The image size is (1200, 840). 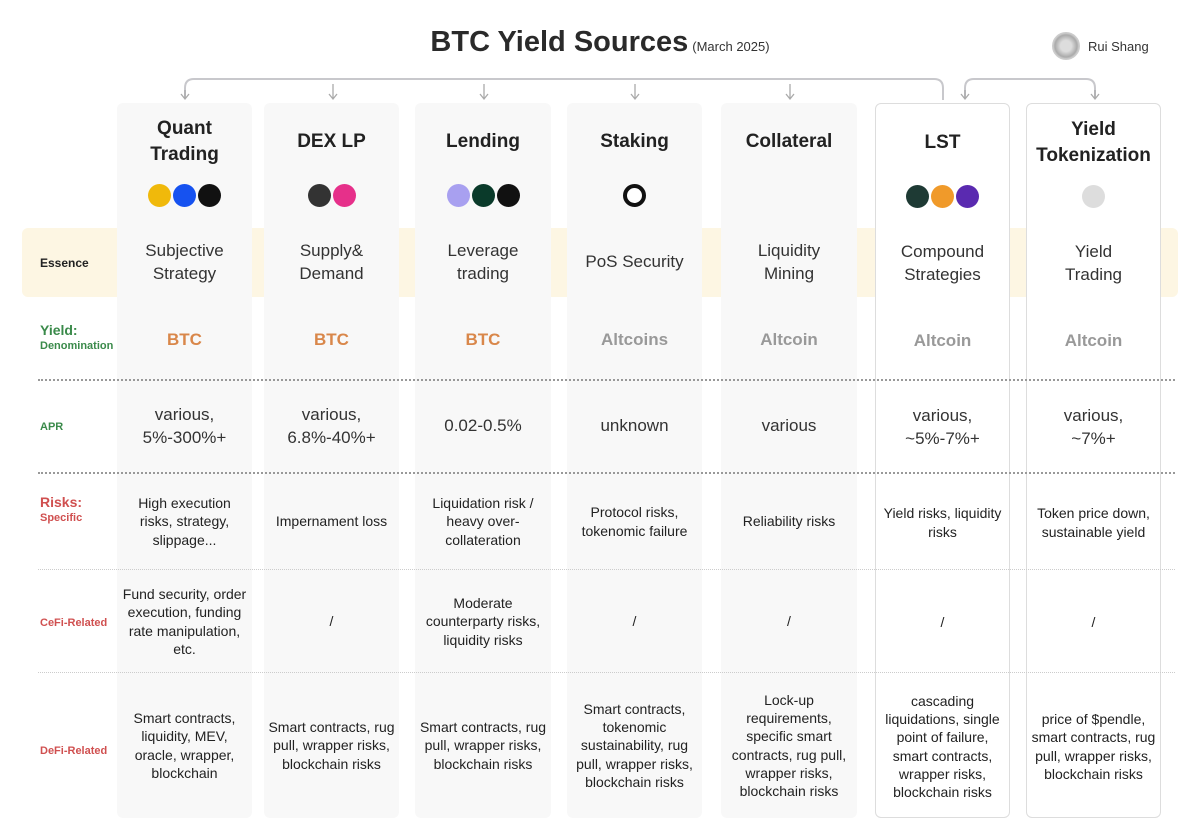 I want to click on specific-risk: Reliability risks, so click(x=789, y=521).